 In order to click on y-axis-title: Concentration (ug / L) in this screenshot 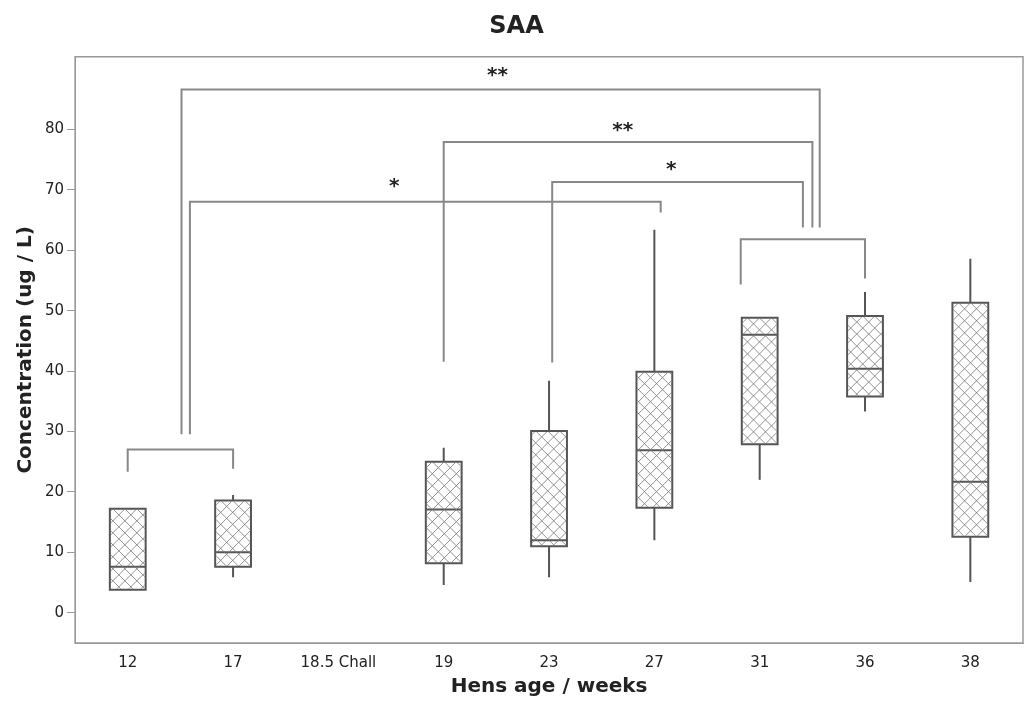, I will do `click(24, 350)`.